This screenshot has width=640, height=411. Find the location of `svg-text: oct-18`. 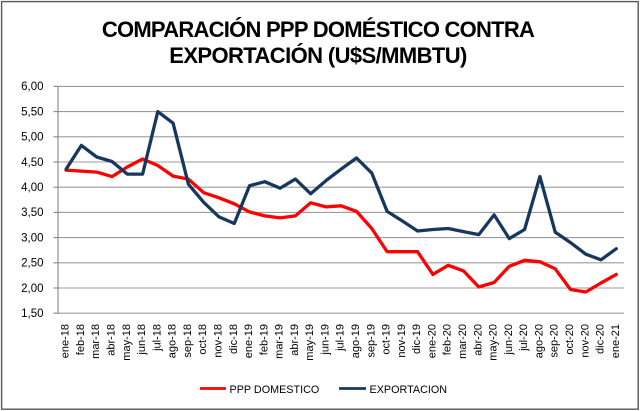

svg-text: oct-18 is located at coordinates (203, 339).